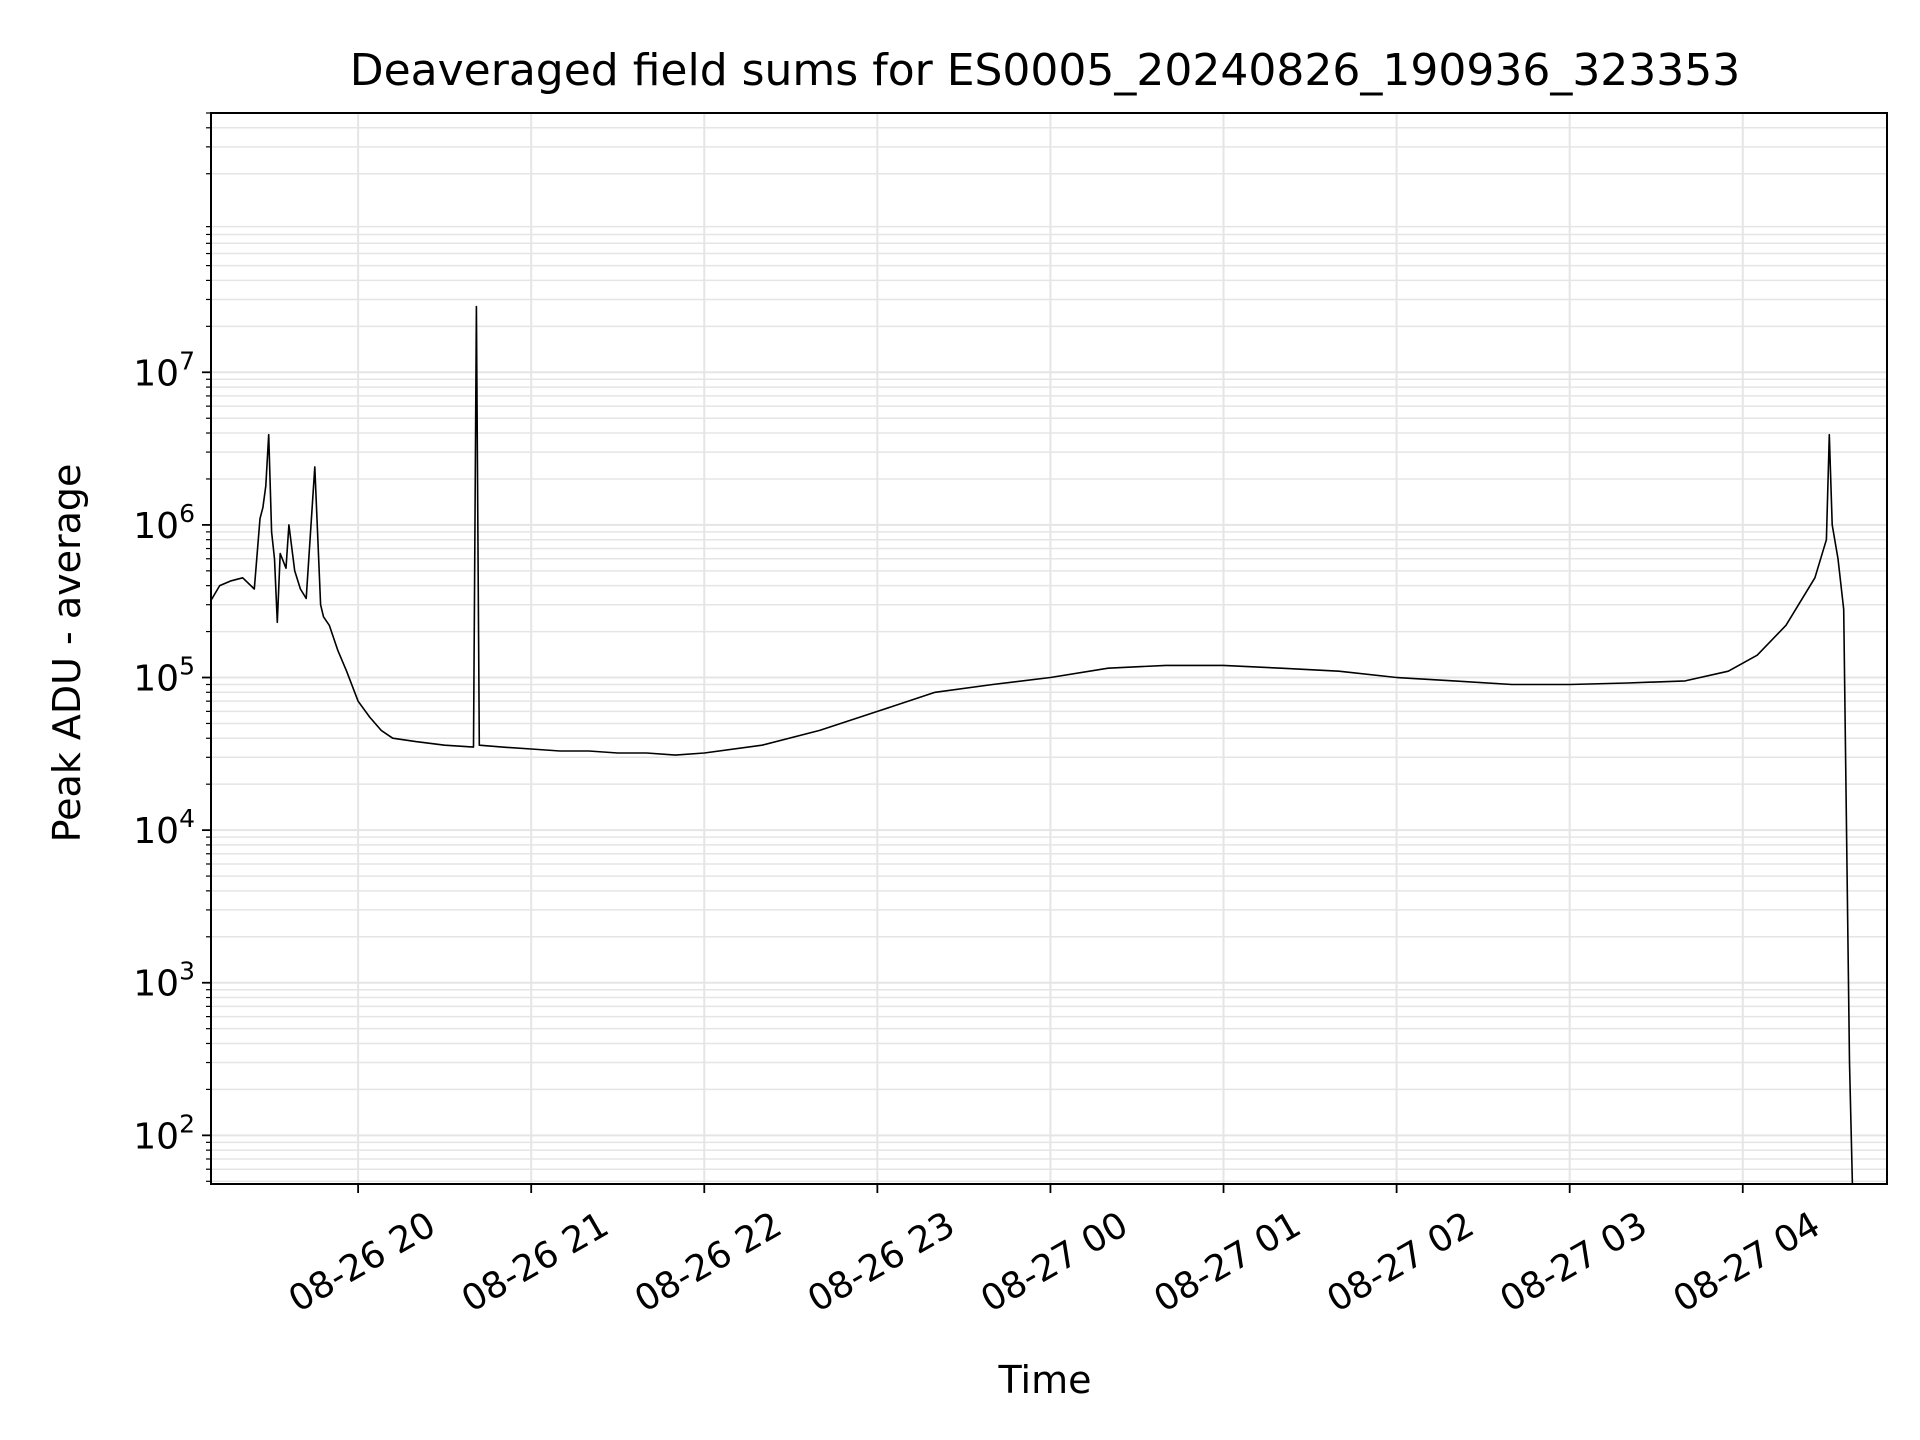  I want to click on y-tick-label: 10⁵, so click(164, 676).